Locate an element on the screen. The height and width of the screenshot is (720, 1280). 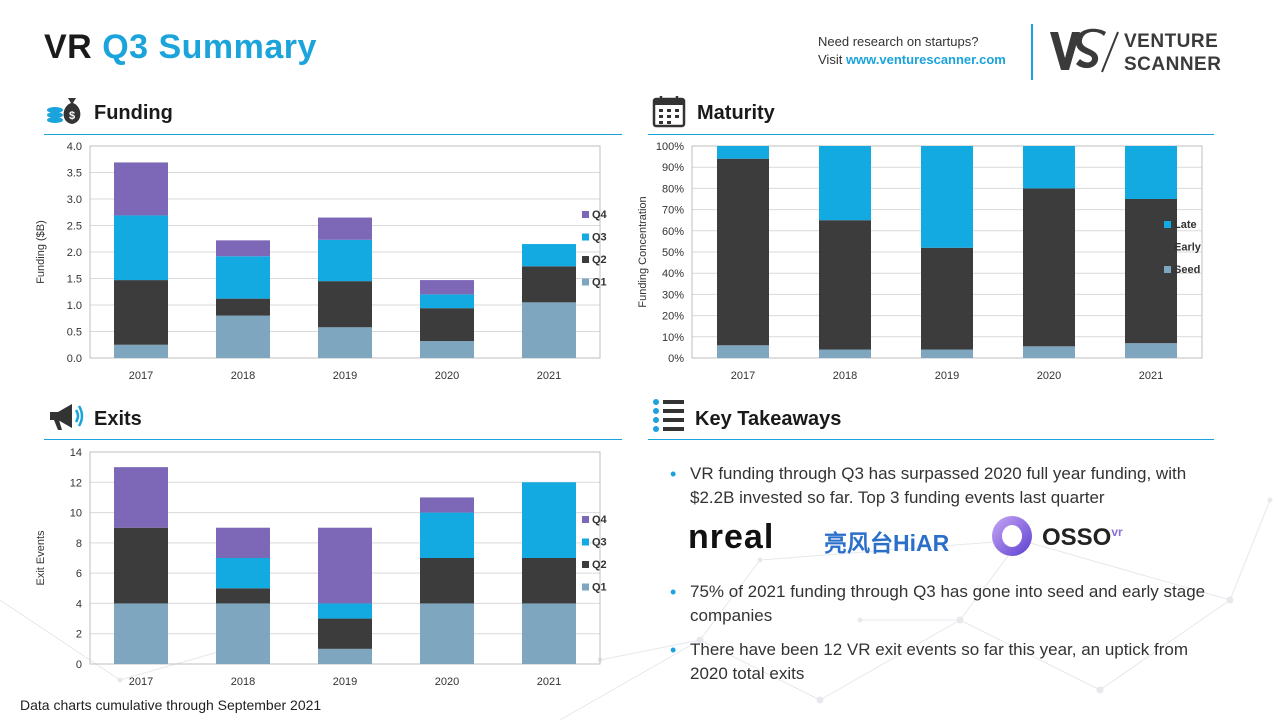
legend-label: Q3 is located at coordinates (599, 238).